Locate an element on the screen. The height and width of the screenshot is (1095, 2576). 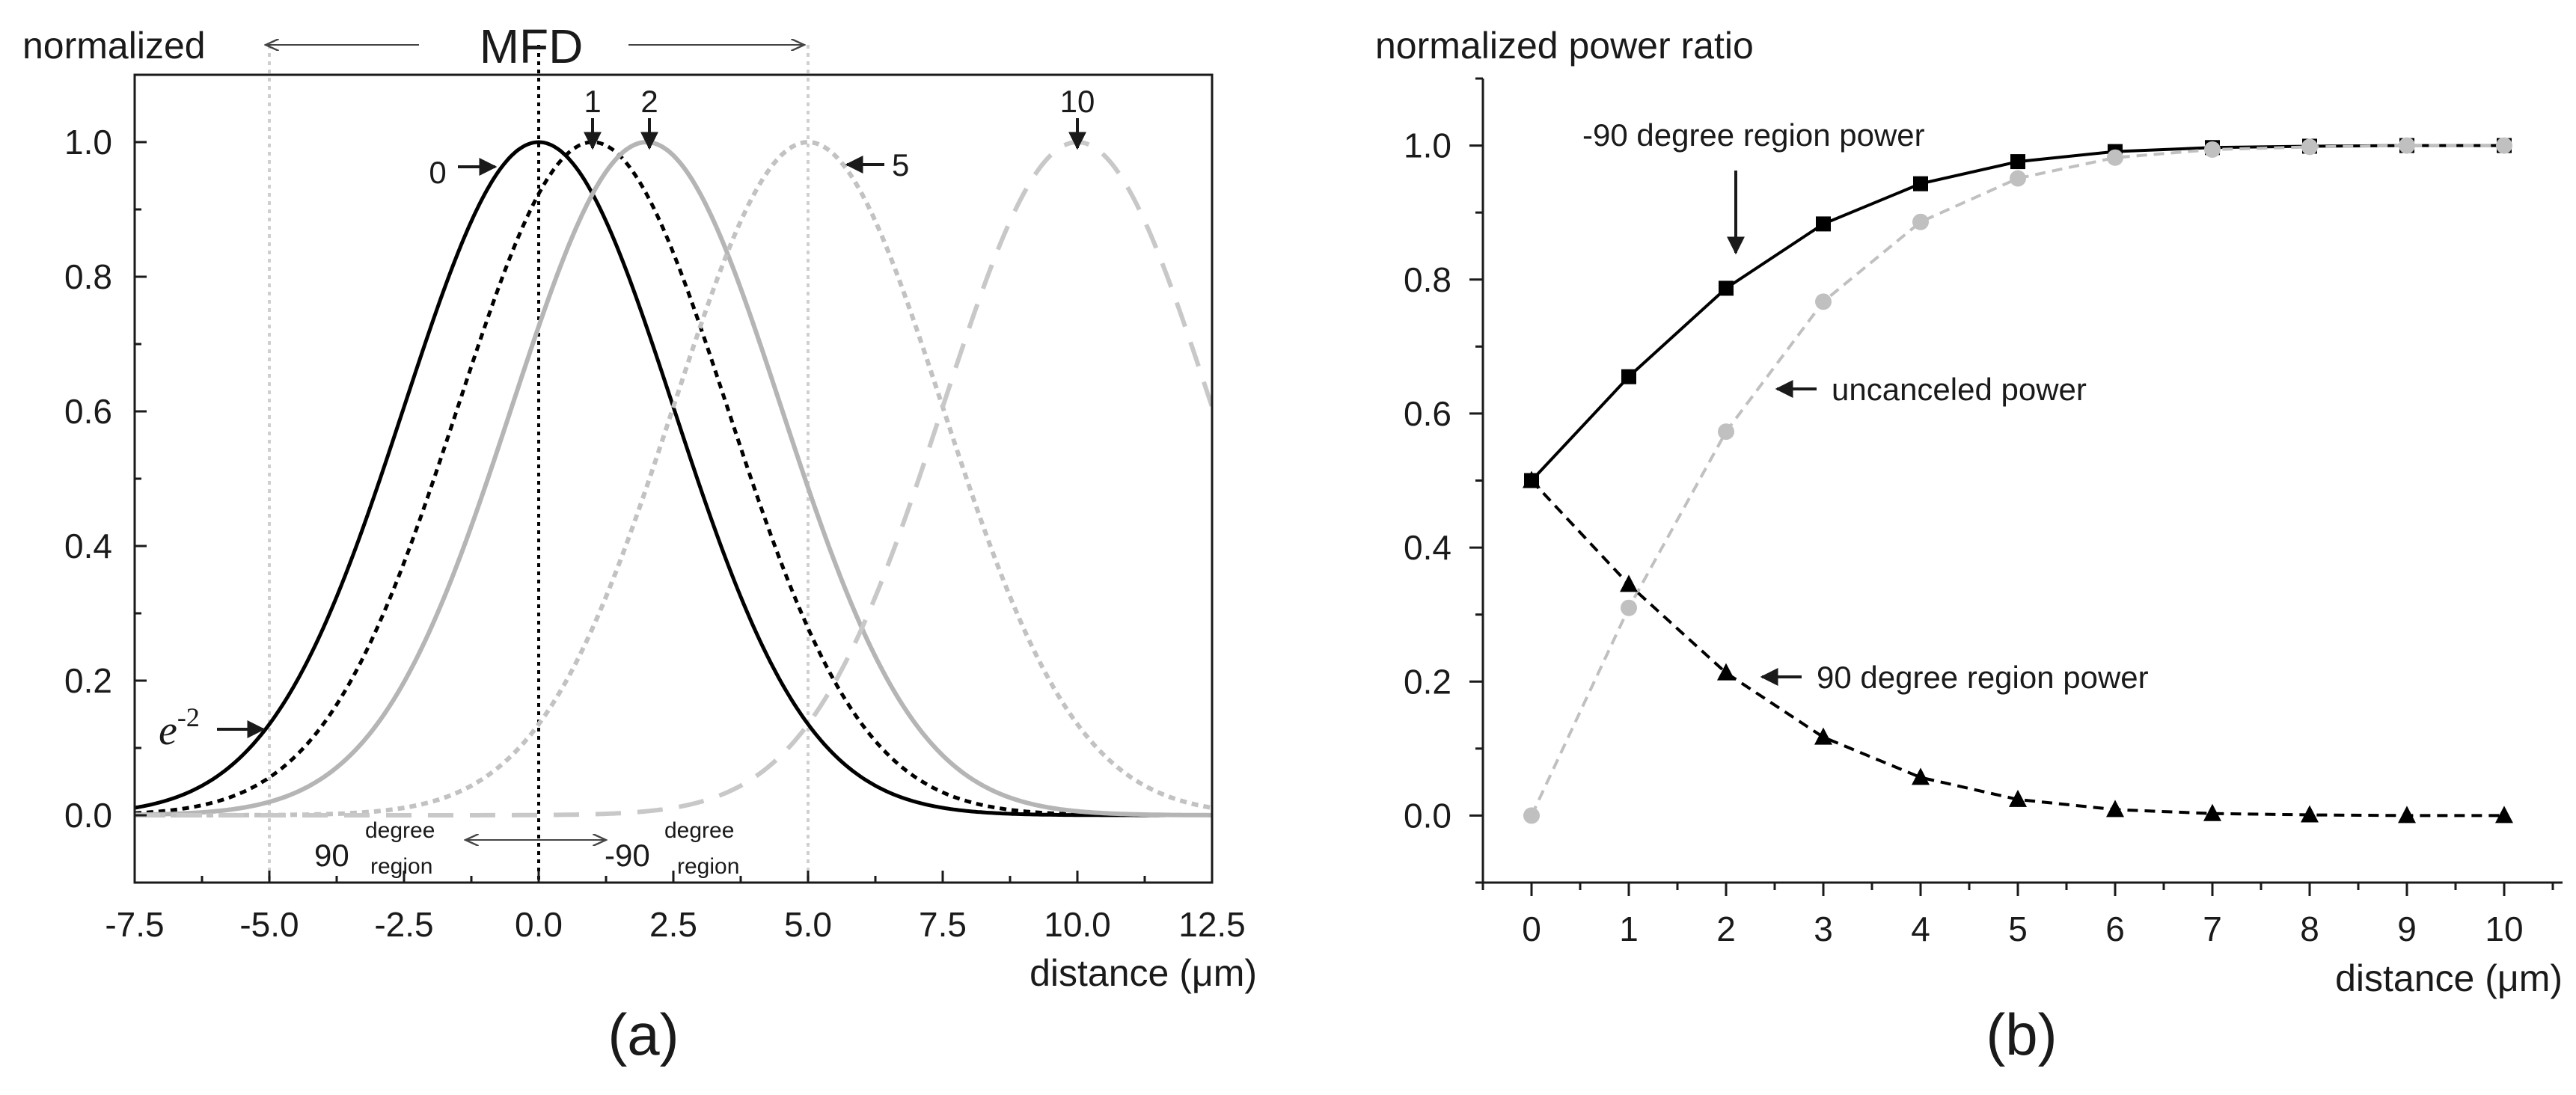
panel-label-b: (b) is located at coordinates (2022, 1034).